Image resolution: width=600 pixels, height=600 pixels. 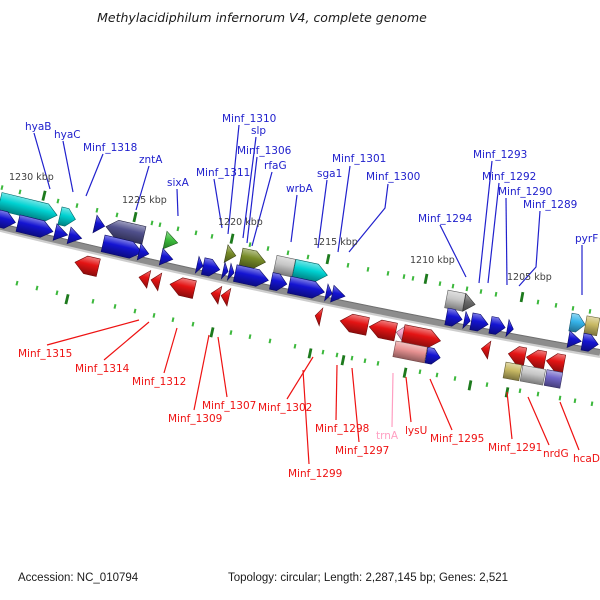 I want to click on gene-arrow-hyaC, so click(x=66, y=216).